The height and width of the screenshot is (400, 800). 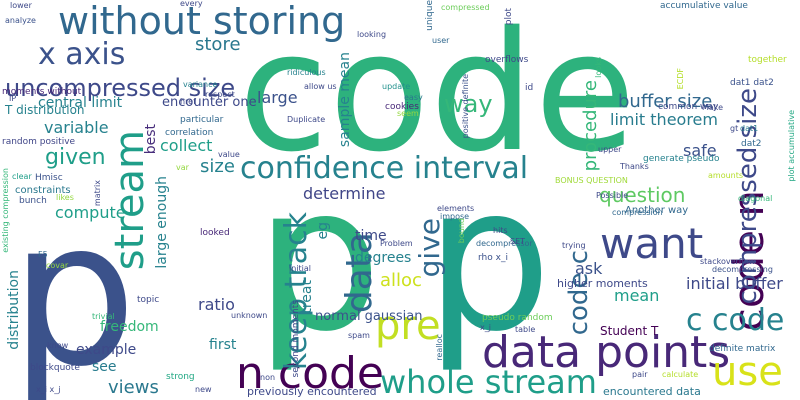 What do you see at coordinates (606, 352) in the screenshot?
I see `word-data-points: data points` at bounding box center [606, 352].